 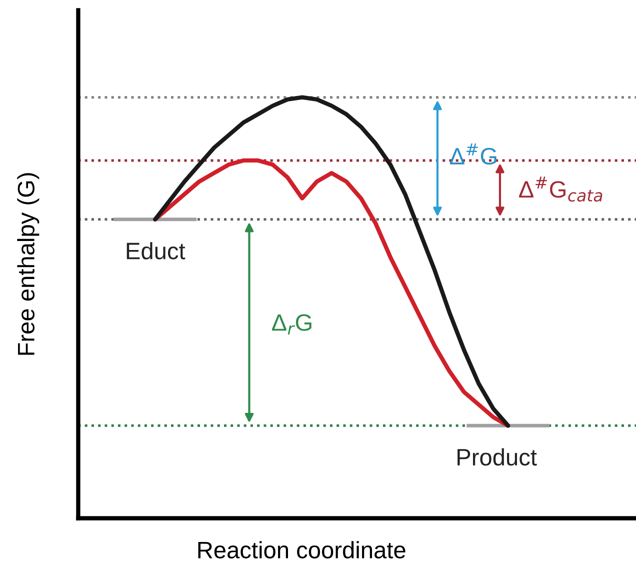 I want to click on y-axis-title: Free enthalpy (G), so click(x=28, y=264).